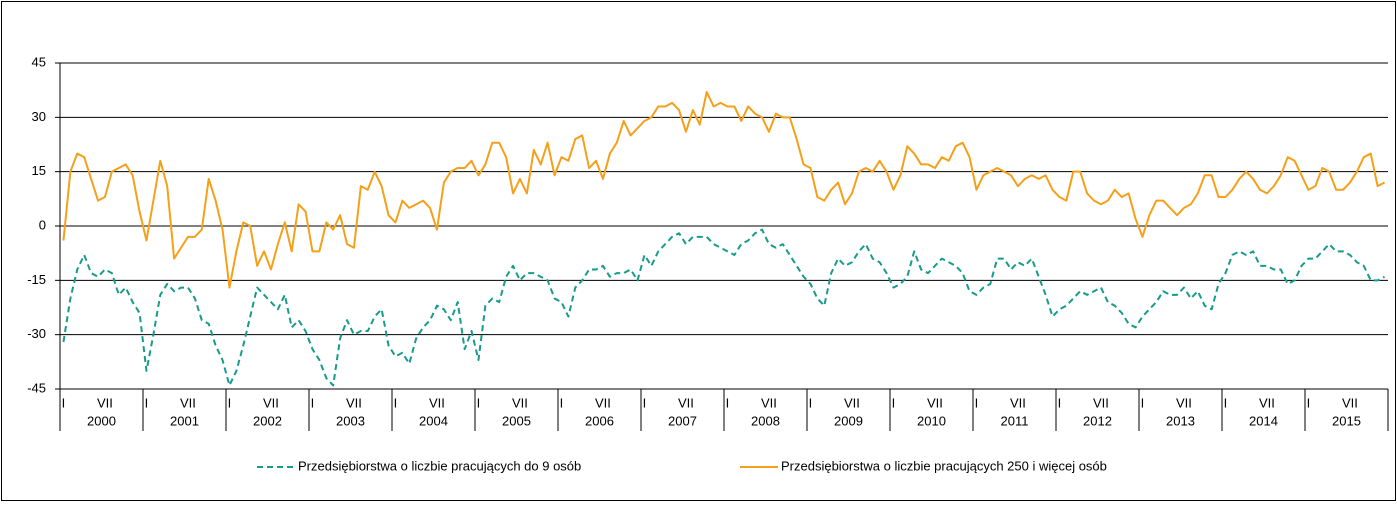 This screenshot has height=508, width=1397. I want to click on year-label: 2009, so click(848, 420).